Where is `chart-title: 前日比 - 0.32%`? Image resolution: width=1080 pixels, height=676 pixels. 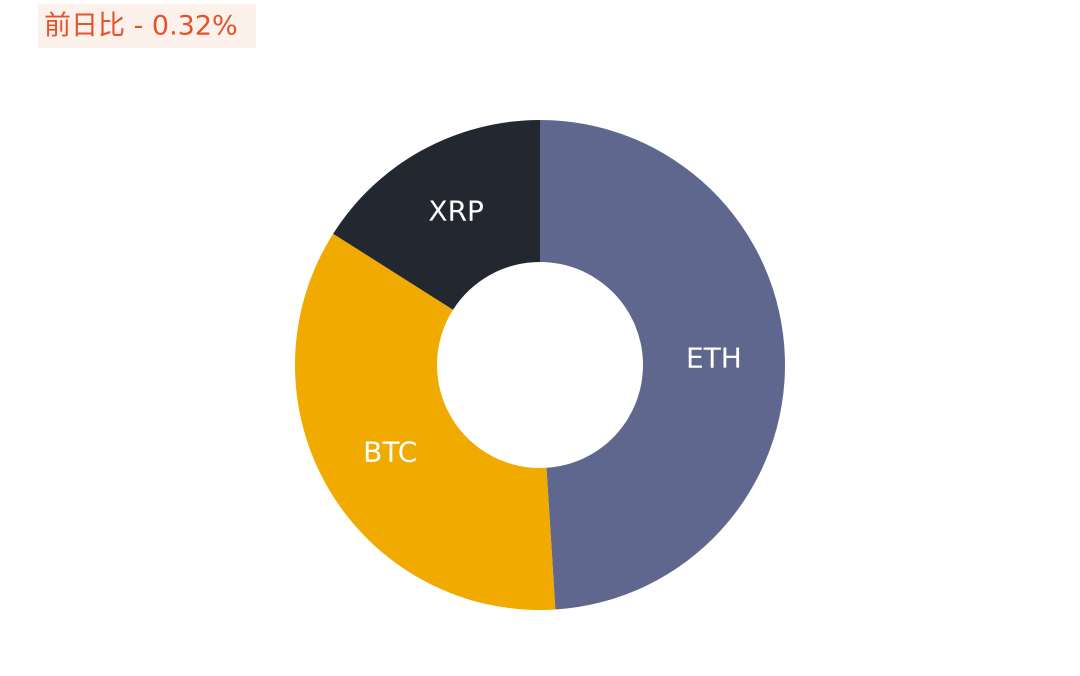
chart-title: 前日比 - 0.32% is located at coordinates (141, 26).